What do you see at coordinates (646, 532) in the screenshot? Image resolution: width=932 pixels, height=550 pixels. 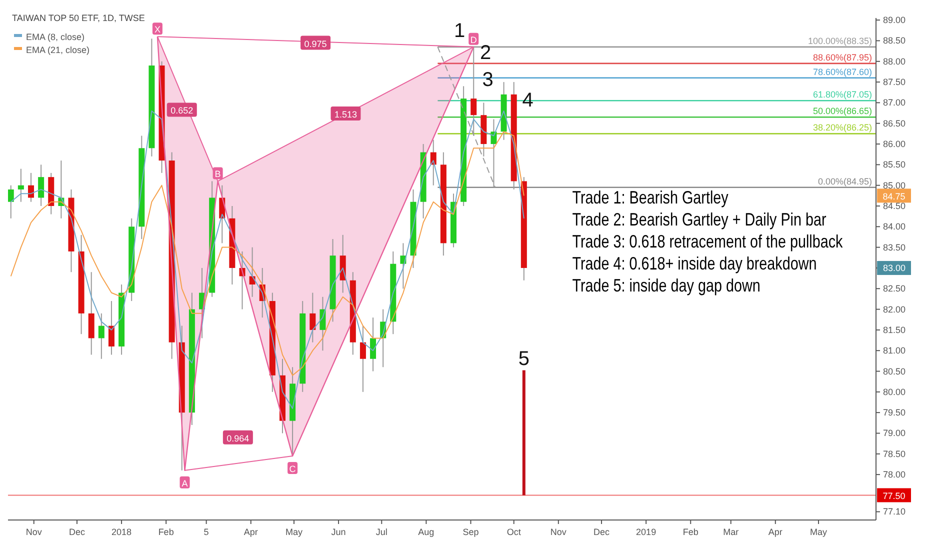 I see `x-tick-label: 2019` at bounding box center [646, 532].